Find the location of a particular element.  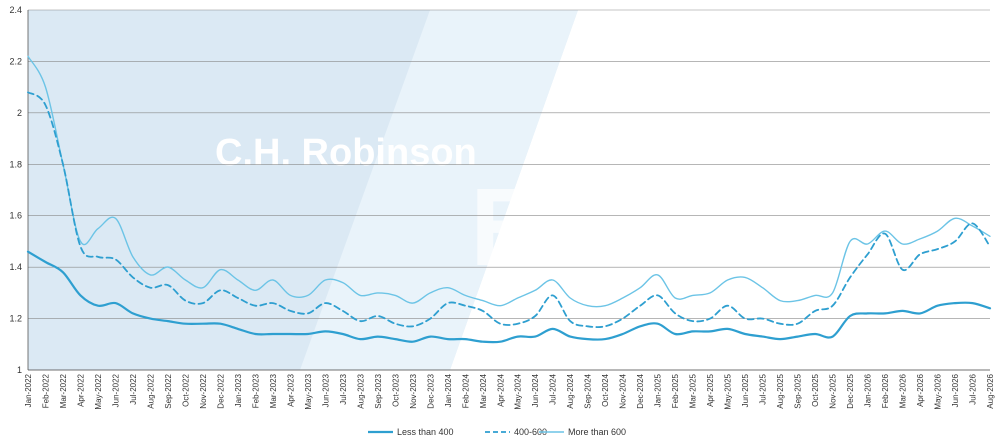

x-tick-label: Dec-2024 is located at coordinates (640, 390).